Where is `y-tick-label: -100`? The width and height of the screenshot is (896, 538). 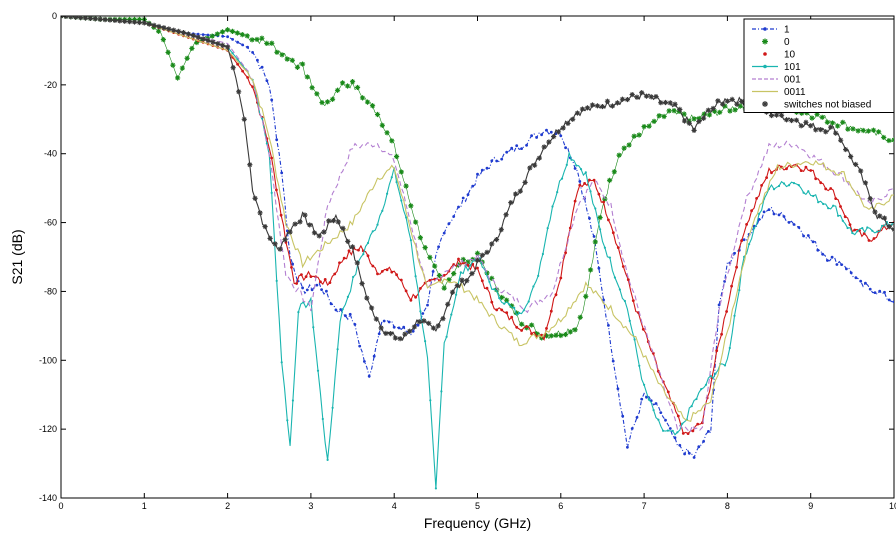
y-tick-label: -100 is located at coordinates (48, 360).